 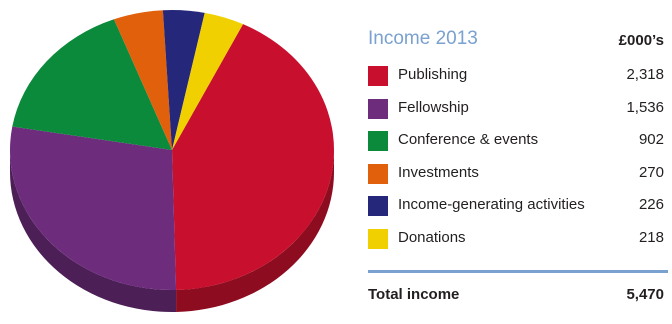 What do you see at coordinates (255, 231) in the screenshot?
I see `pie-edge-publishing` at bounding box center [255, 231].